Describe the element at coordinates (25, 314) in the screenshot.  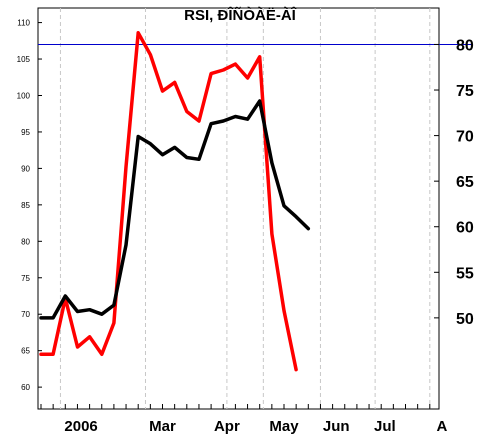
I see `left-tick-label: 70` at that location.